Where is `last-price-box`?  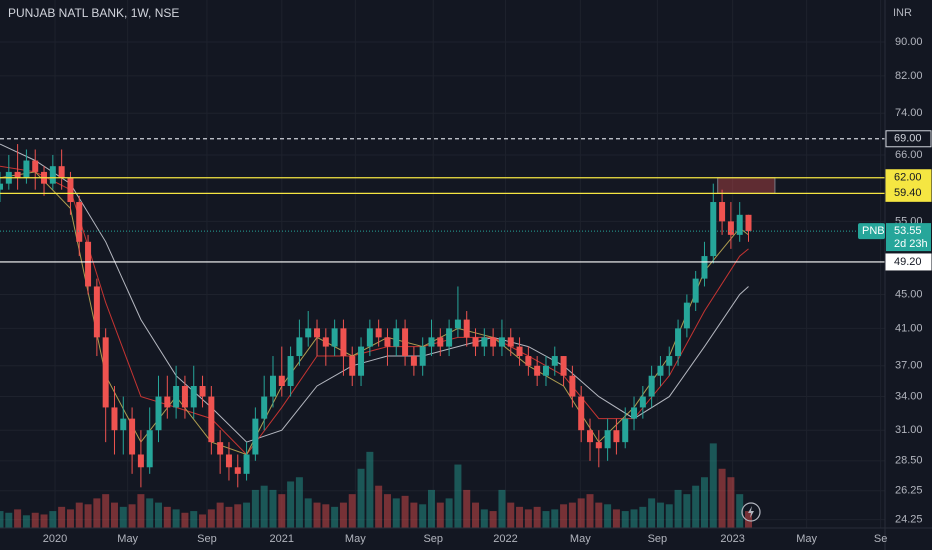
last-price-box is located at coordinates (908, 237).